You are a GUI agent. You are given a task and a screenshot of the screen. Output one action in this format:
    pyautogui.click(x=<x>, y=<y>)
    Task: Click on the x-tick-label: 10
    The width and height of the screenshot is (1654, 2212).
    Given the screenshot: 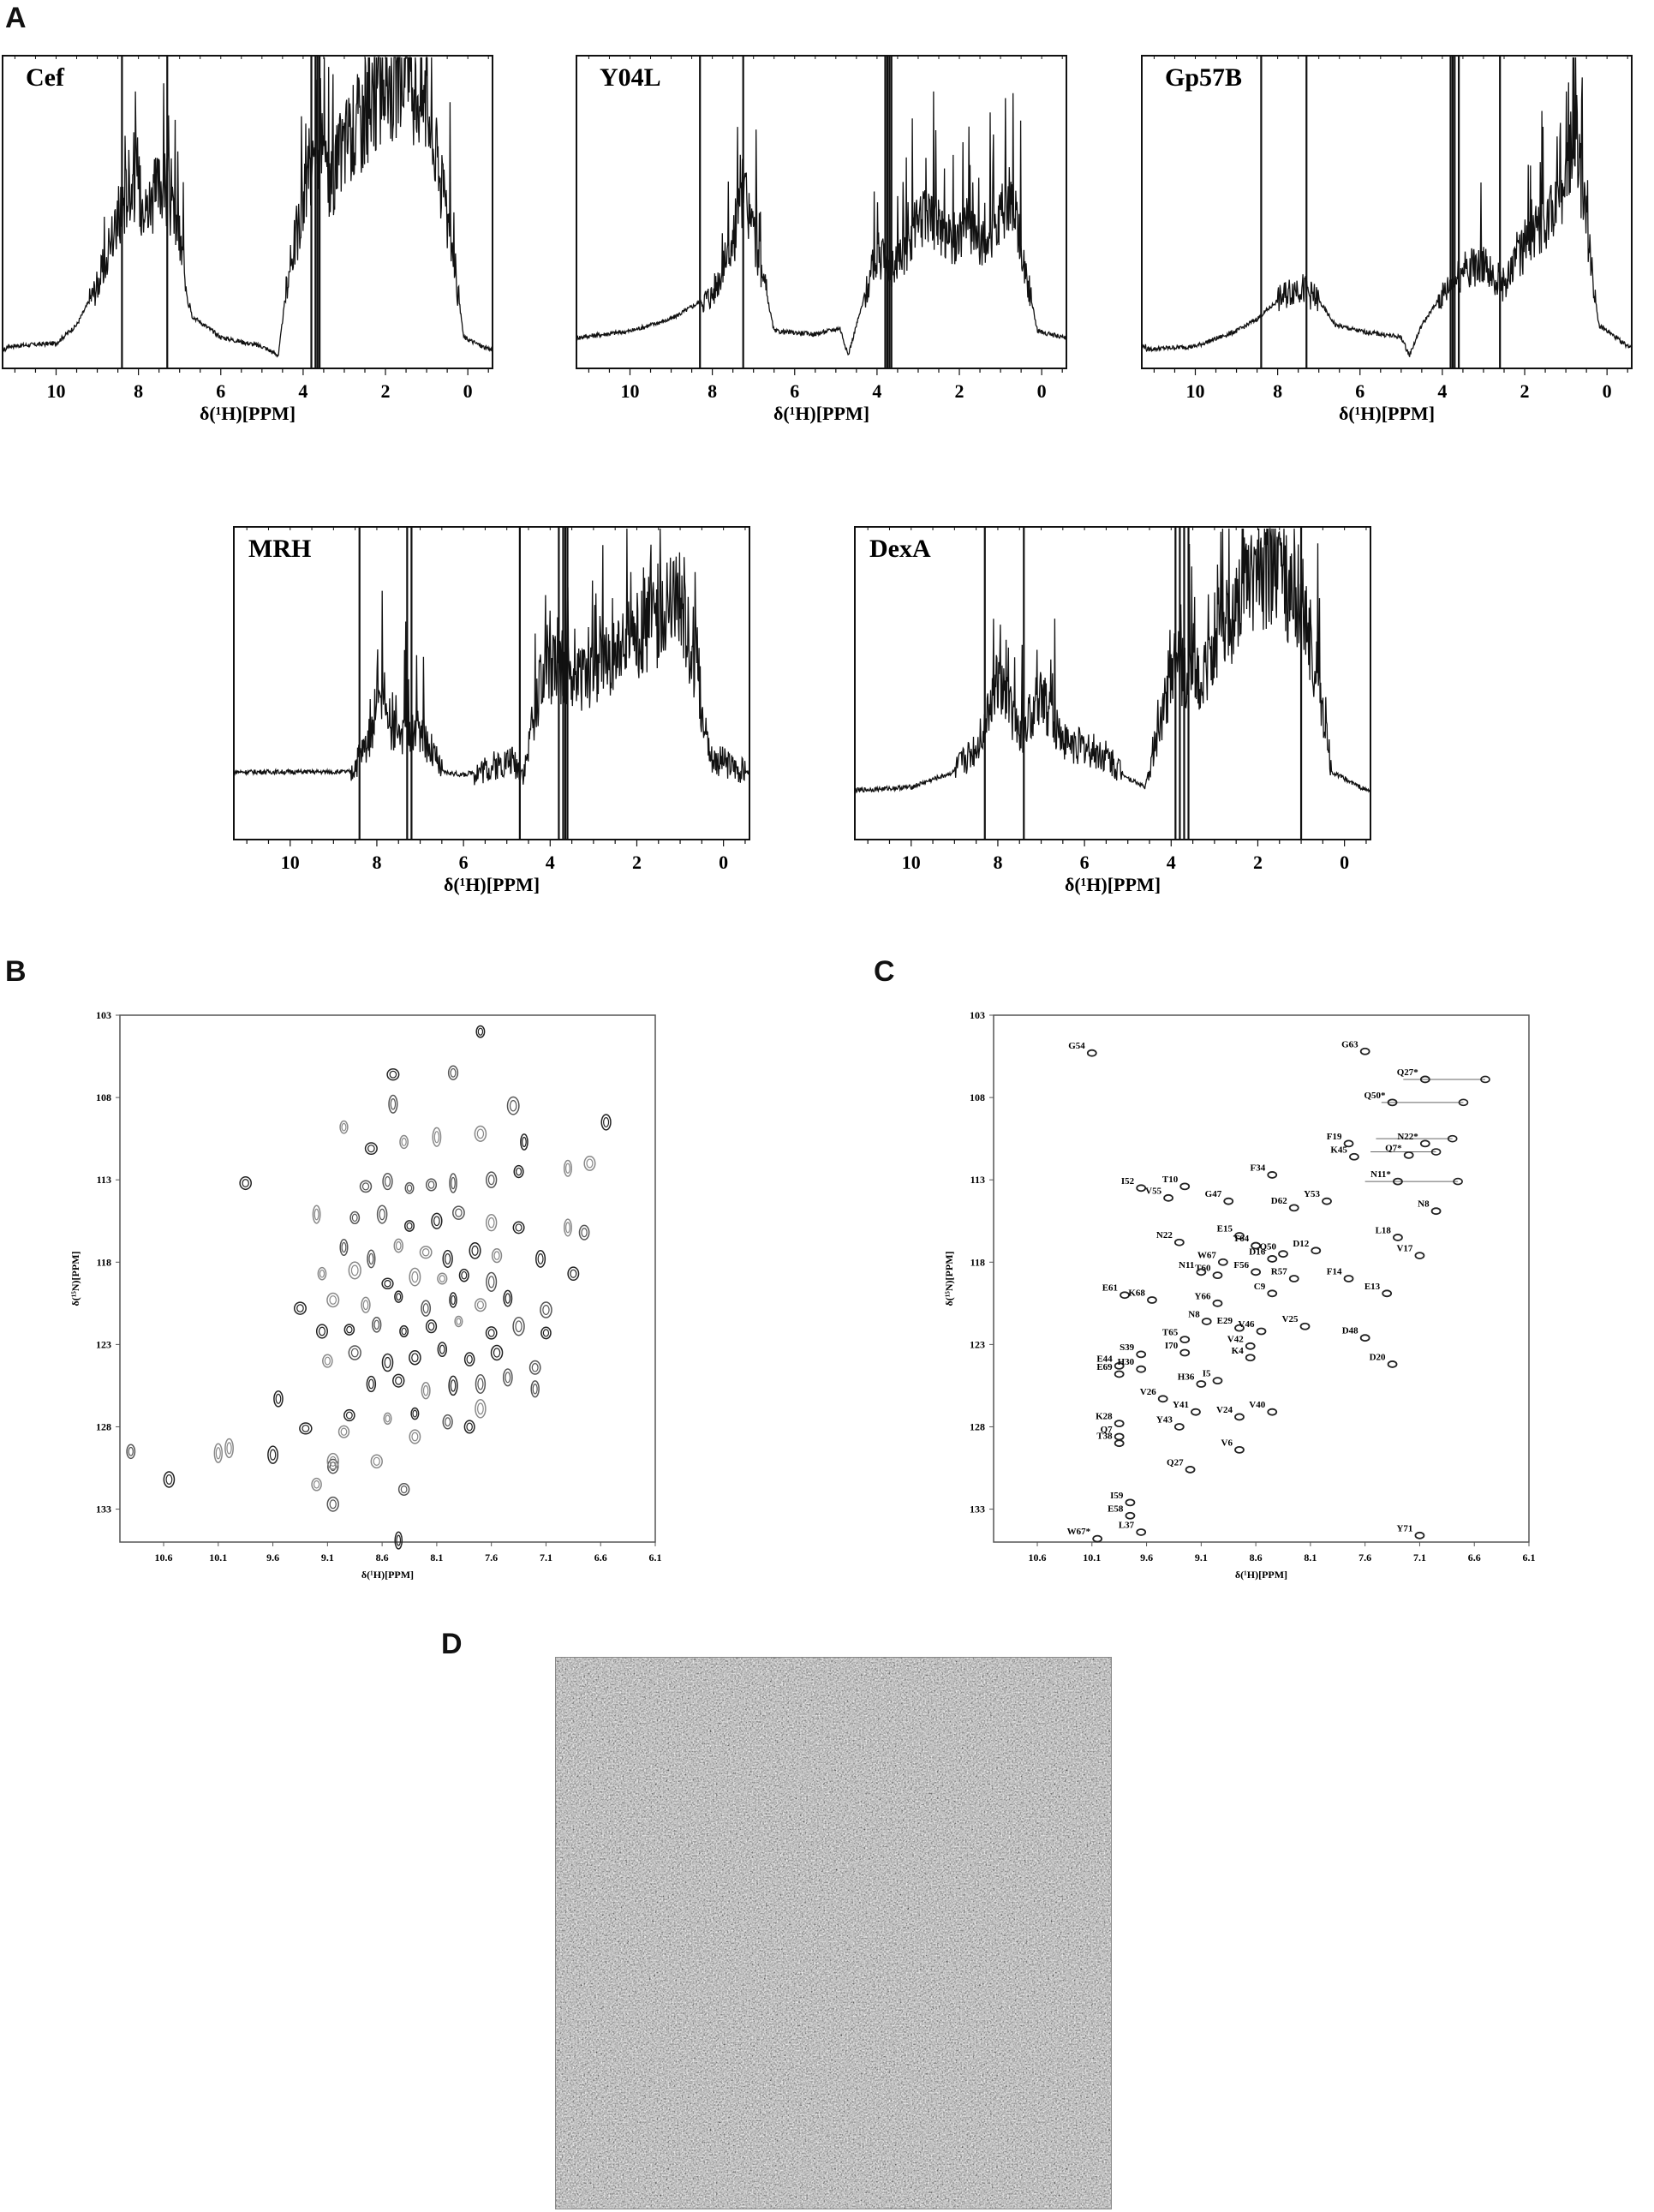 What is the action you would take?
    pyautogui.click(x=55, y=391)
    